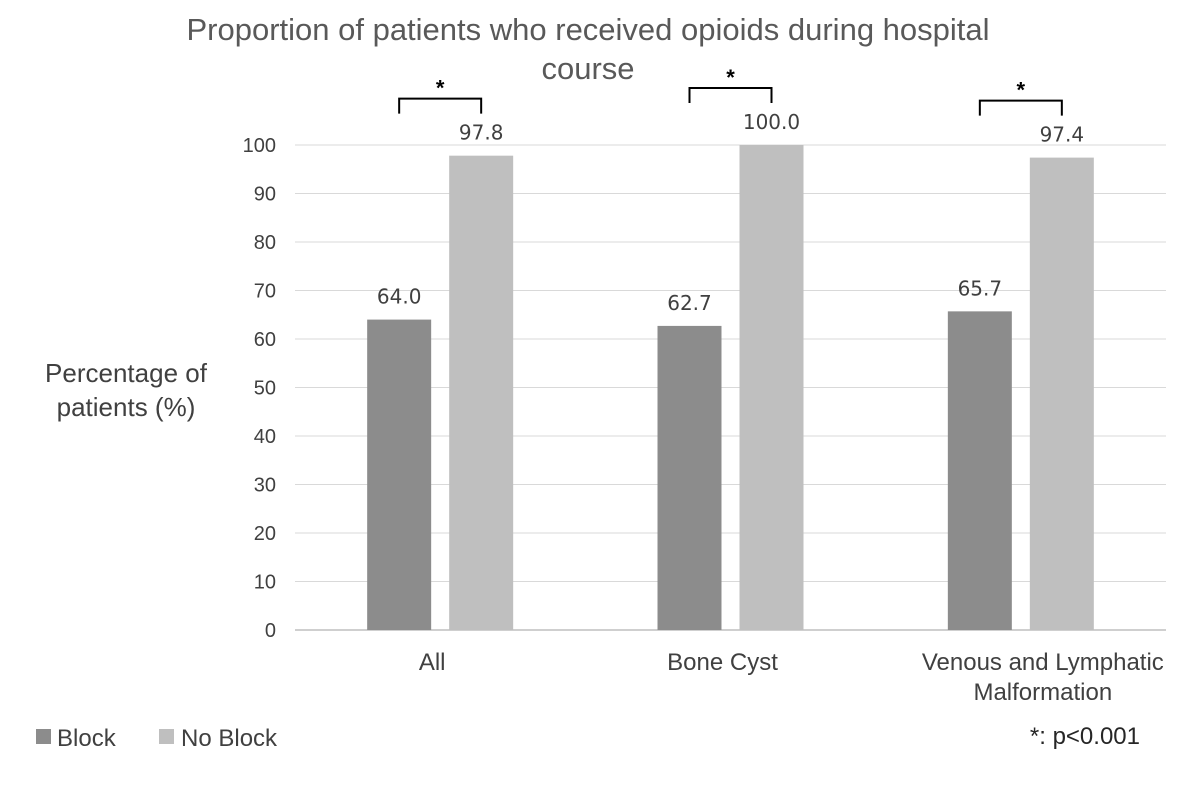  I want to click on x-category-label: Bone Cyst, so click(722, 662).